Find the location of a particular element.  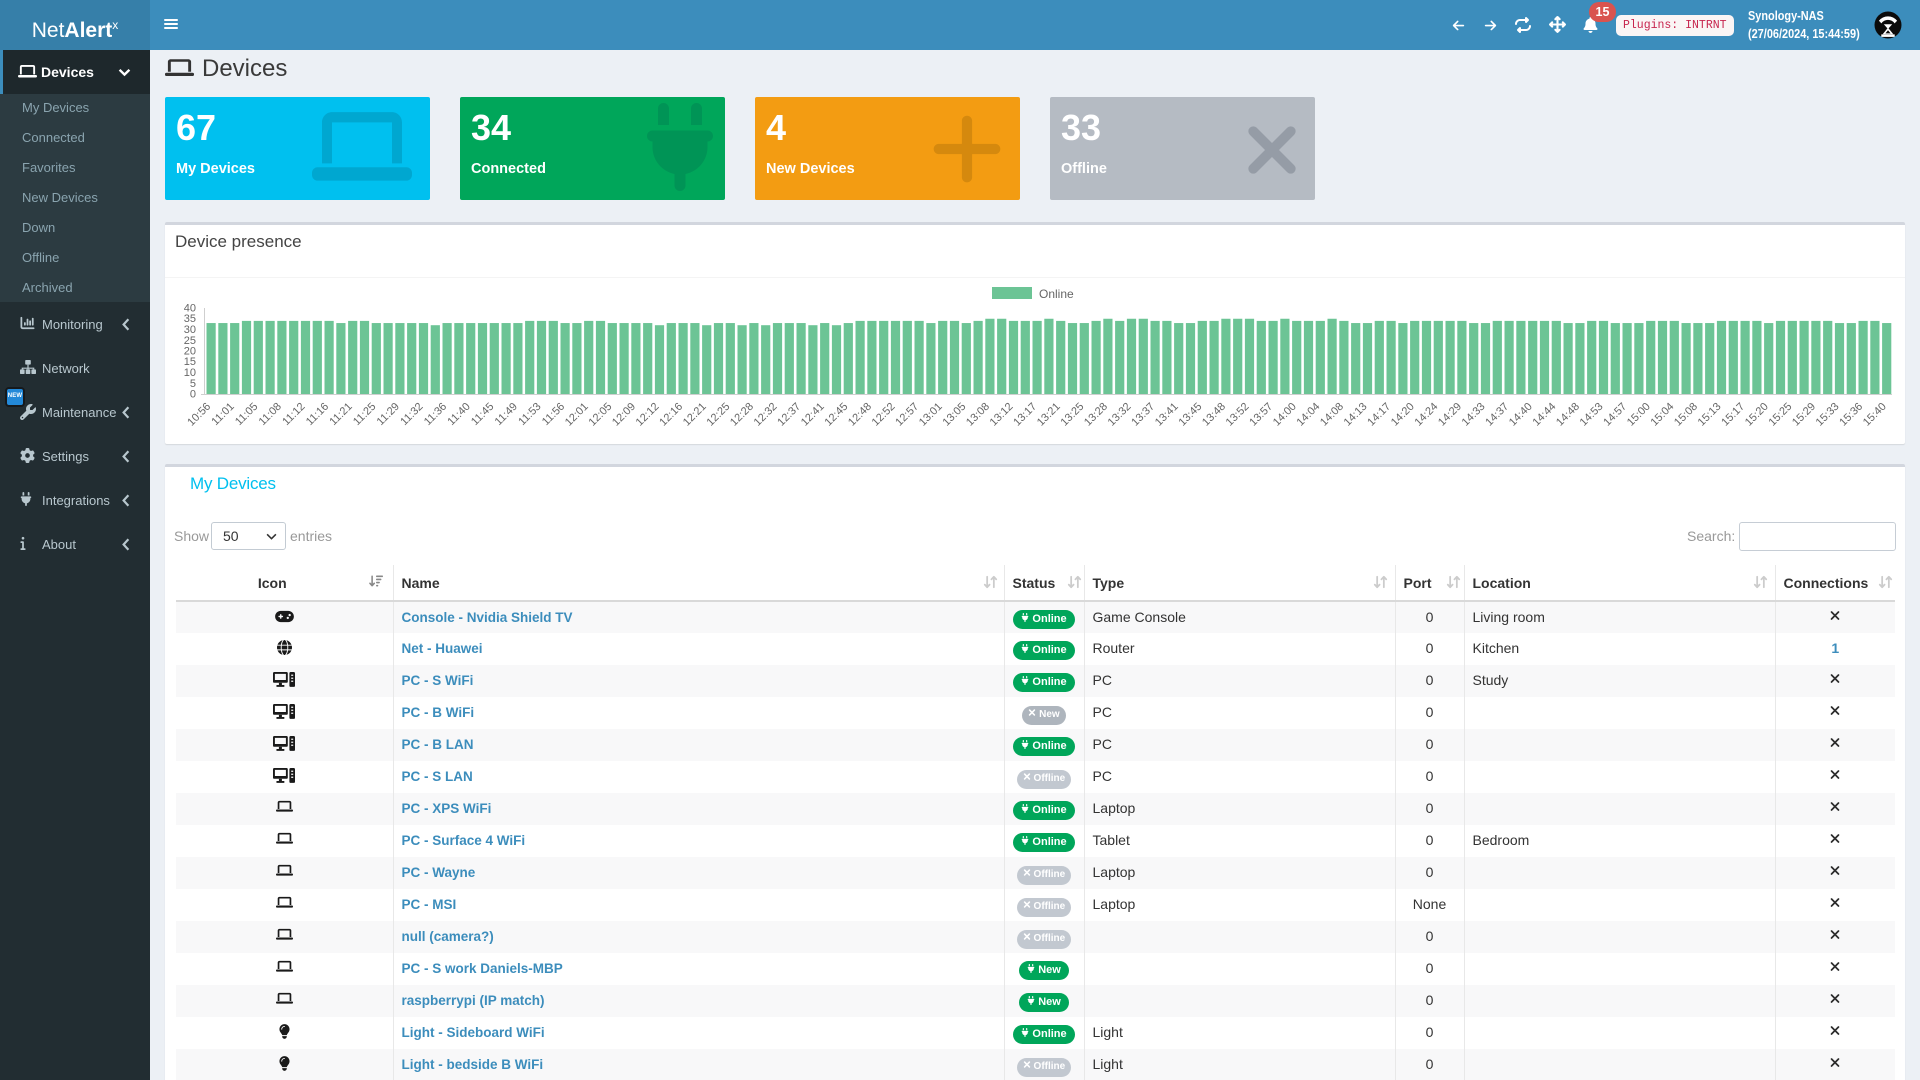

svg-text: 13:12 is located at coordinates (1002, 415).